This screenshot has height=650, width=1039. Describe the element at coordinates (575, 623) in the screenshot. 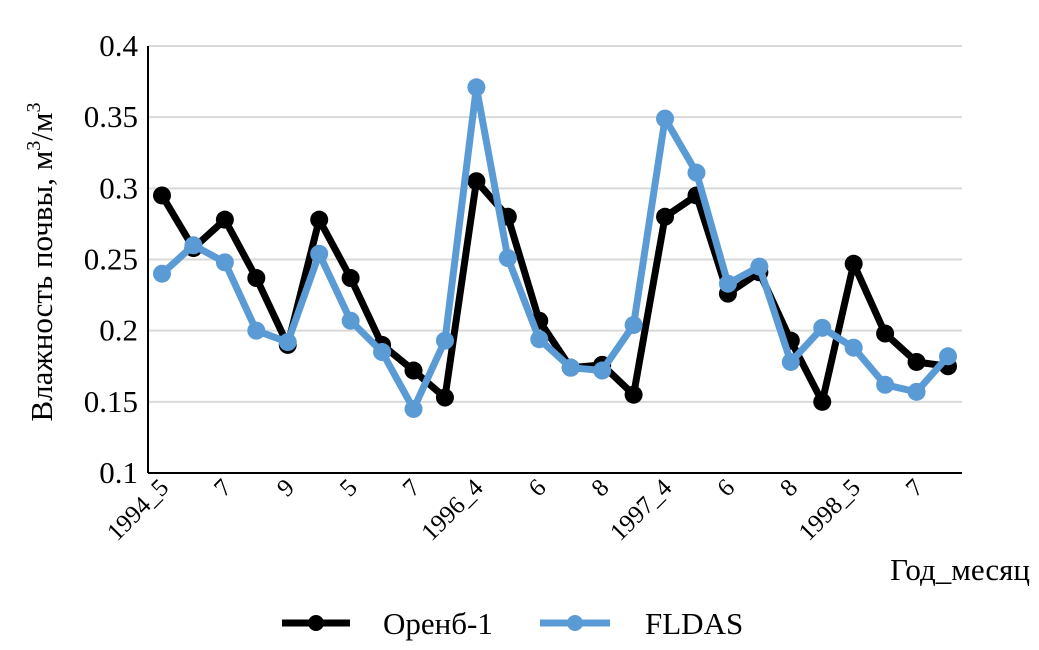

I see `legend-marker-fldas` at that location.